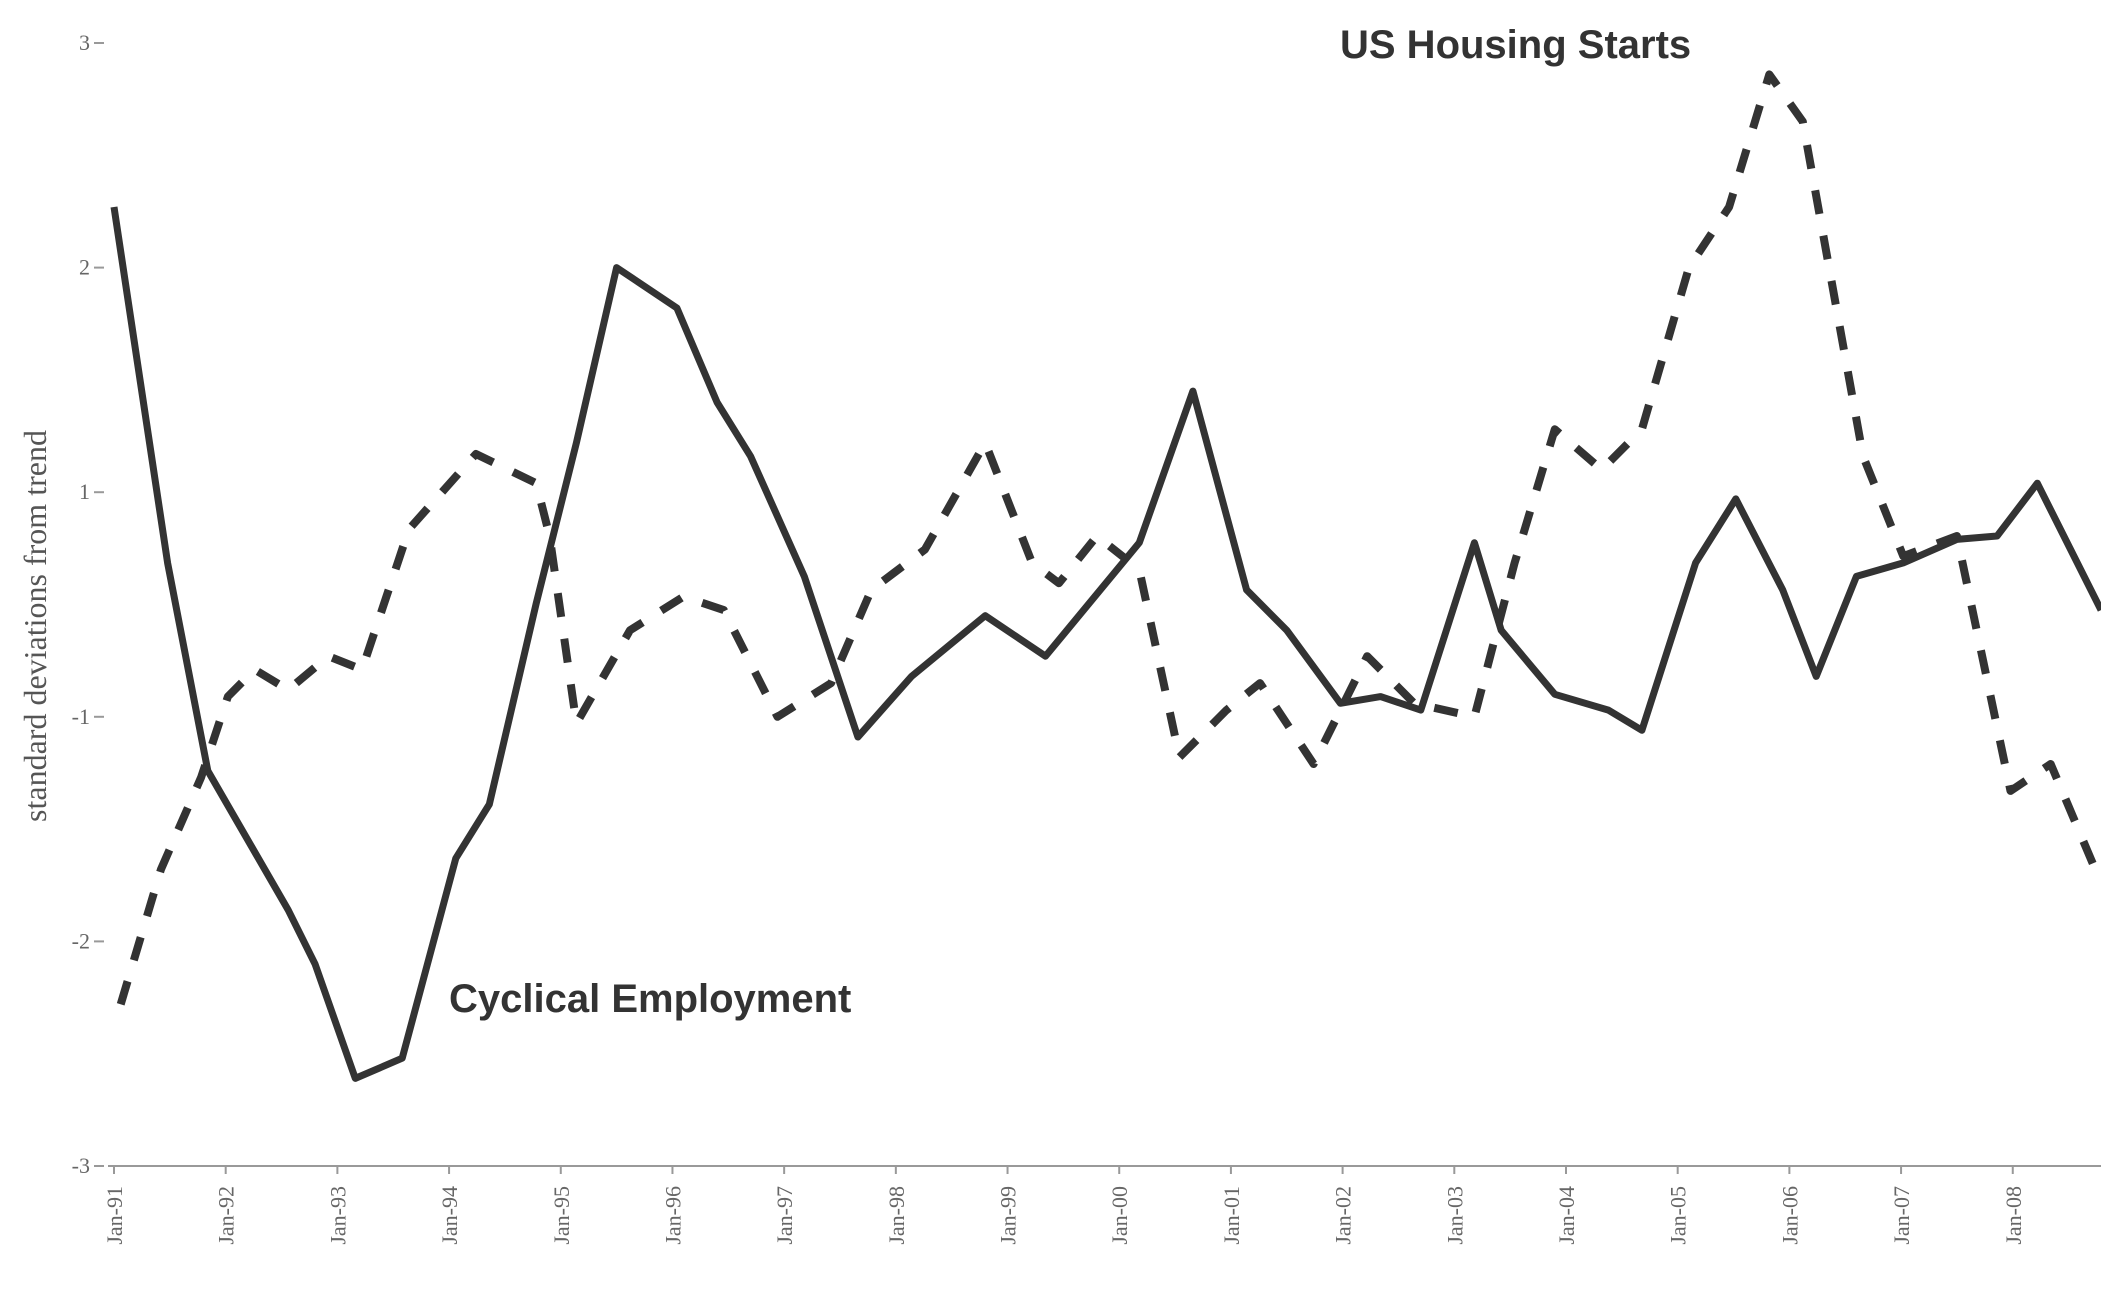  What do you see at coordinates (1789, 1215) in the screenshot?
I see `x-tick-label: Jan-06` at bounding box center [1789, 1215].